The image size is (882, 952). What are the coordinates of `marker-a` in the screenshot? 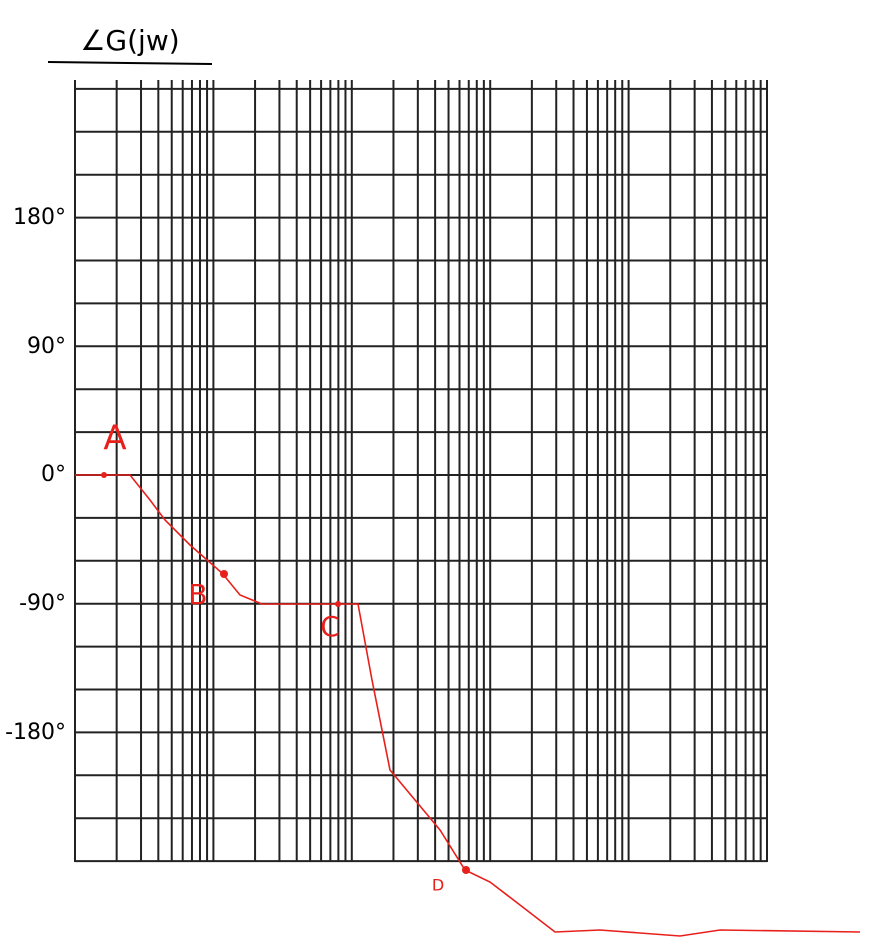 It's located at (104, 475).